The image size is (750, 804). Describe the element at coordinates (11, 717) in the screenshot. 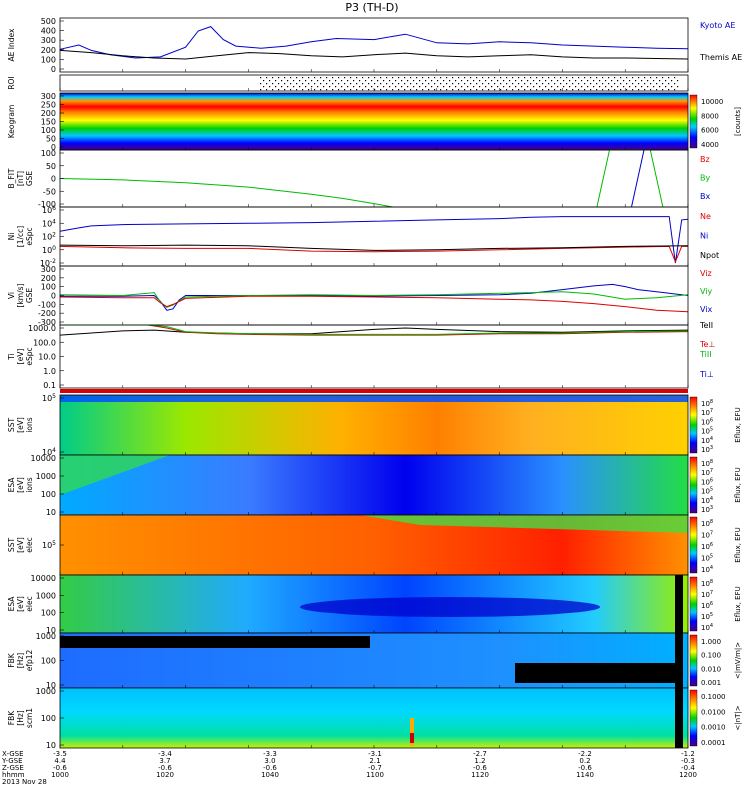

I see `fbk2-ylabel-0: FBK` at that location.